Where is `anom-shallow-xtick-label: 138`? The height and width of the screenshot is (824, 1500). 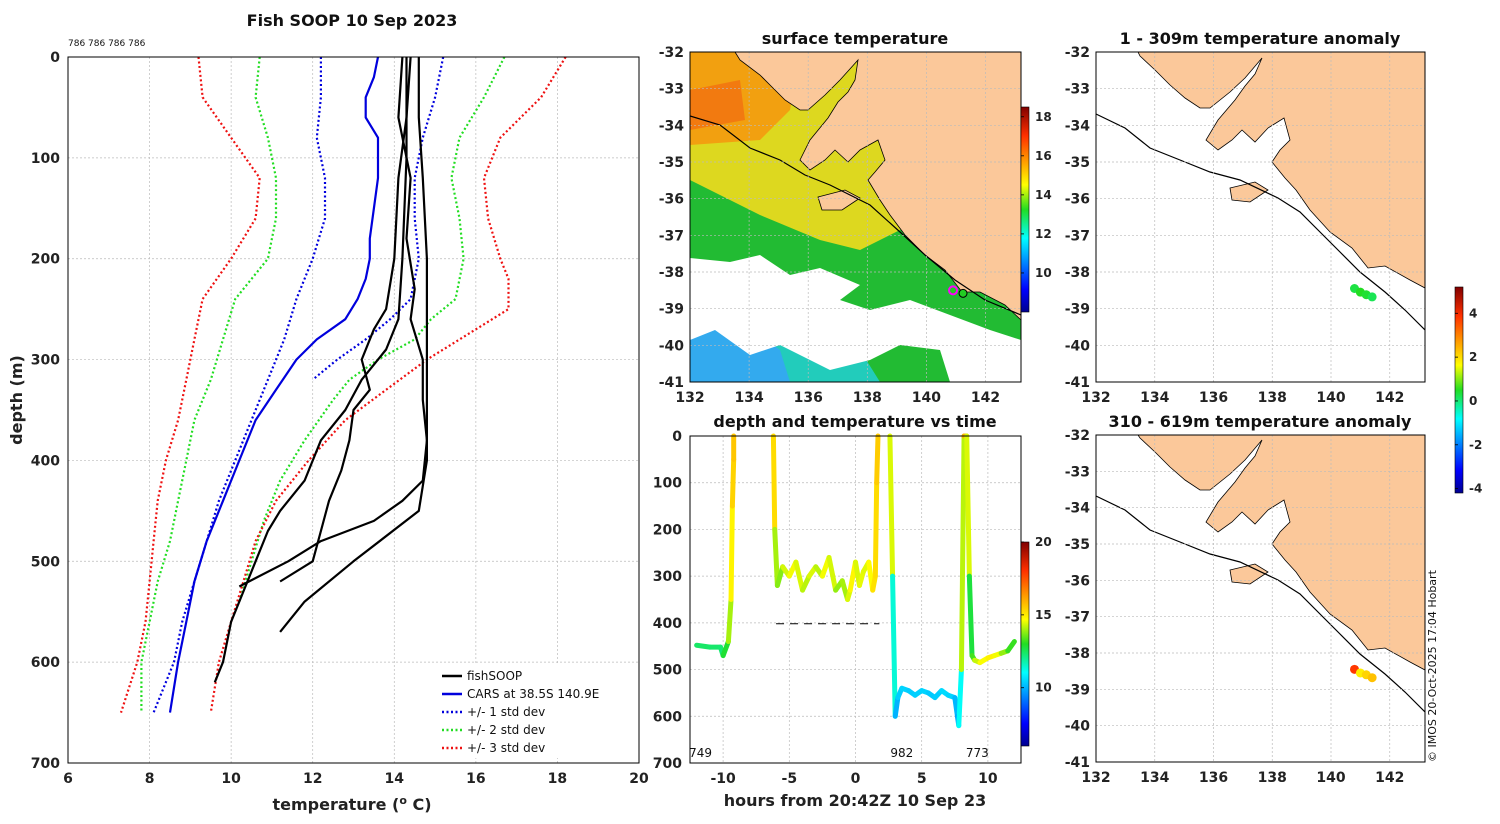 anom-shallow-xtick-label: 138 is located at coordinates (1272, 398).